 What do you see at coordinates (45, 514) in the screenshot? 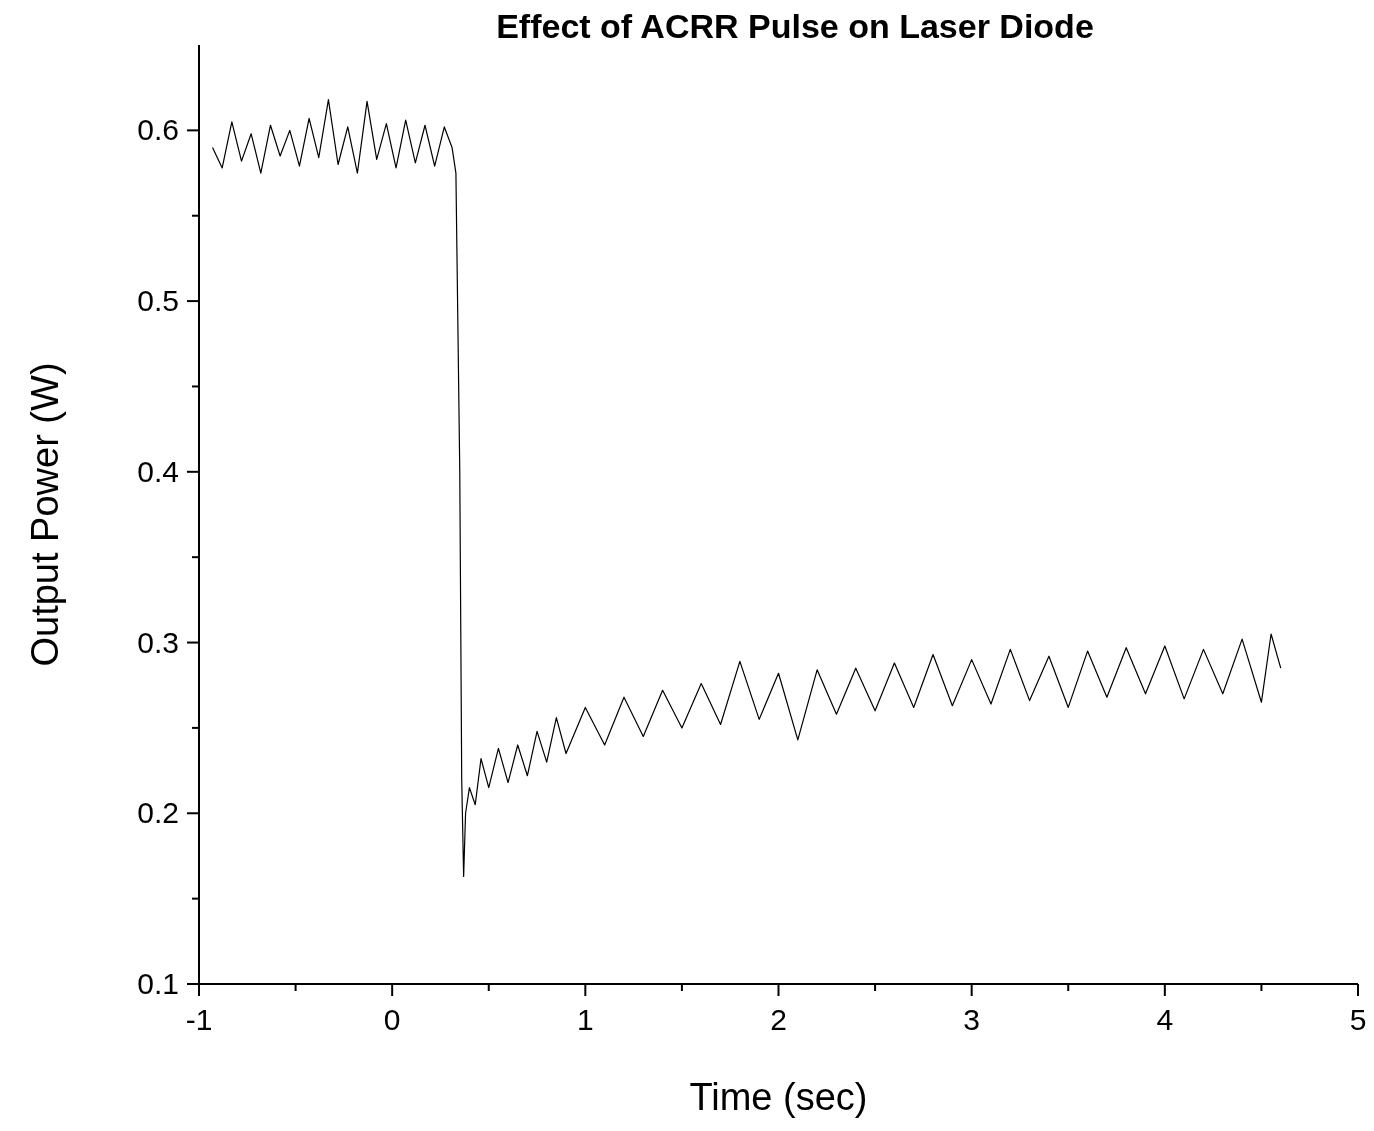
I see `y-axis-title: Output Power (W)` at bounding box center [45, 514].